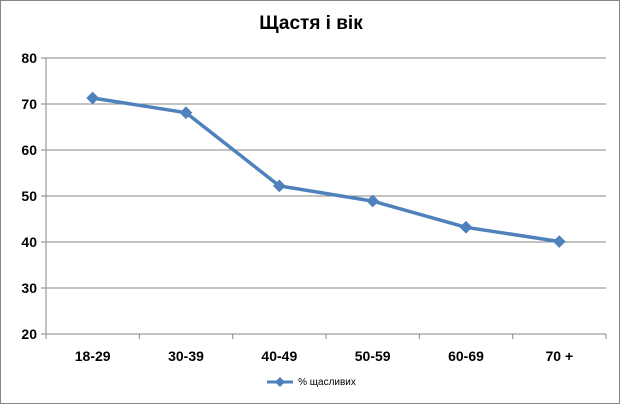  I want to click on y-tick-labels: 20 30 40 50 60 70 80, so click(29, 196).